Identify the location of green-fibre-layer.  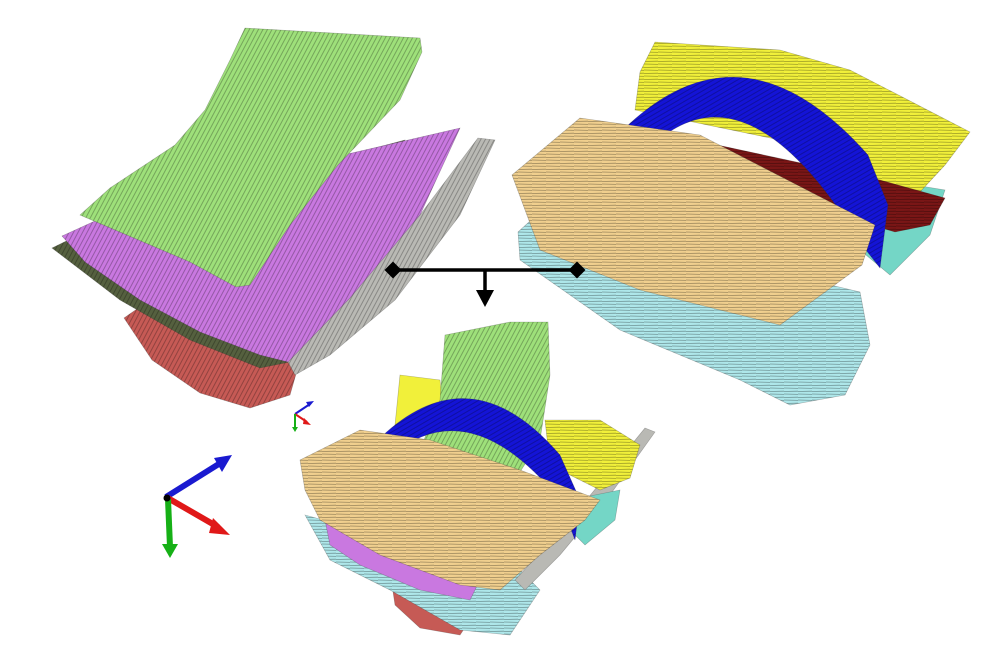
(251, 157).